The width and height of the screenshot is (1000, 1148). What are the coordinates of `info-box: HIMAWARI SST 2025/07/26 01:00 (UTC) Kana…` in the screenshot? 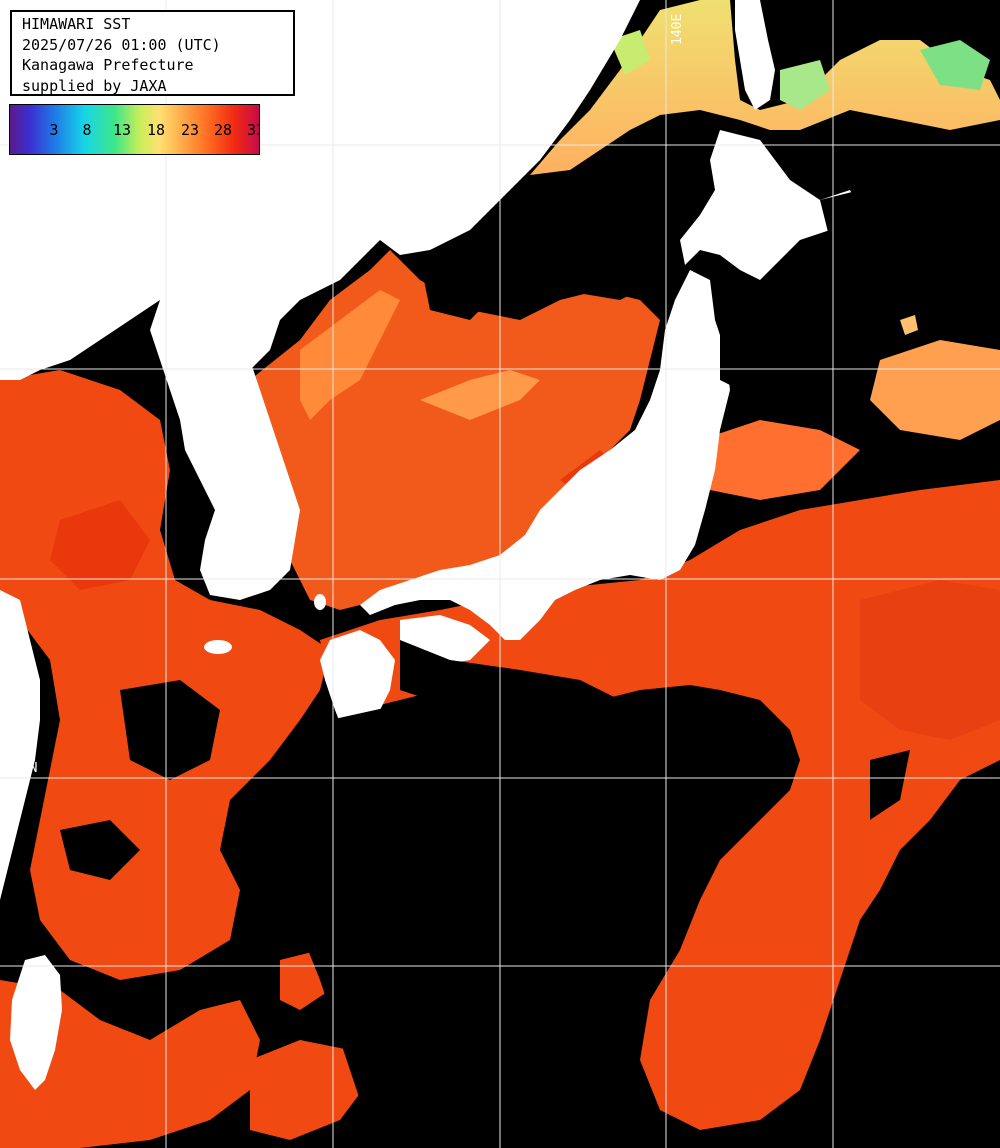 It's located at (152, 53).